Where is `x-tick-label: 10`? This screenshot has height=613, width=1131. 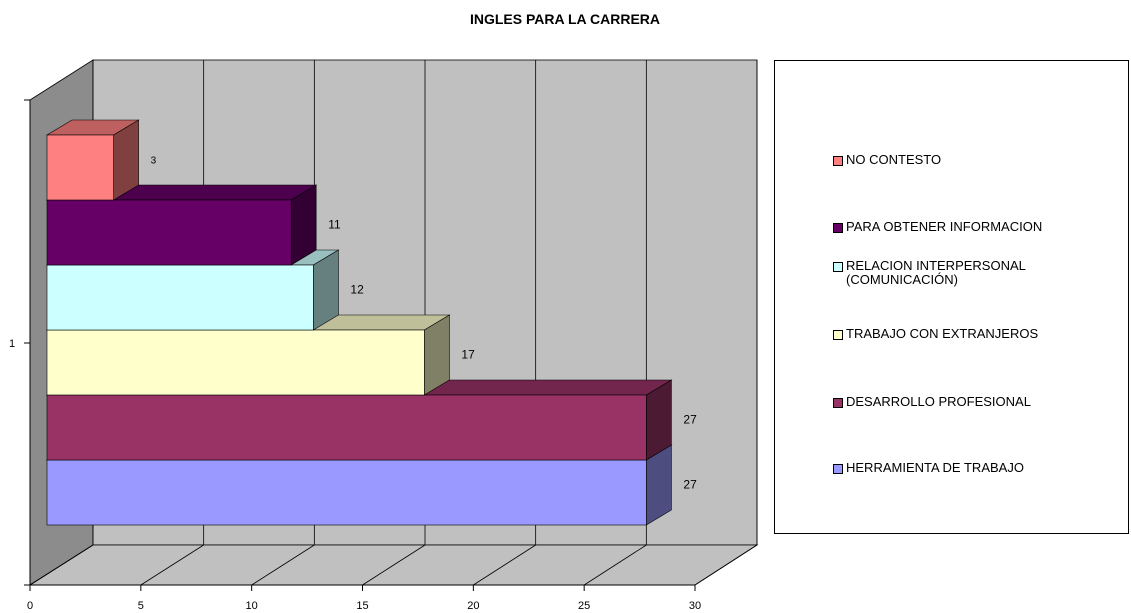 x-tick-label: 10 is located at coordinates (252, 606).